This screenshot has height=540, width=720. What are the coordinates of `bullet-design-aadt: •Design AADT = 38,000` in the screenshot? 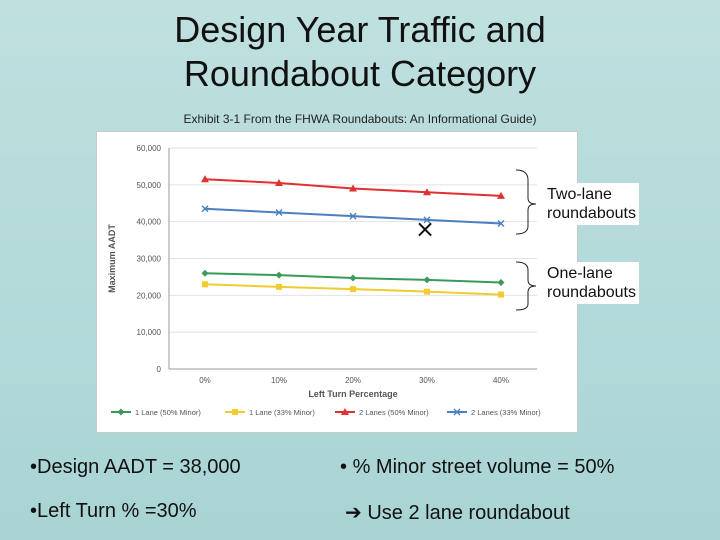 It's located at (135, 467).